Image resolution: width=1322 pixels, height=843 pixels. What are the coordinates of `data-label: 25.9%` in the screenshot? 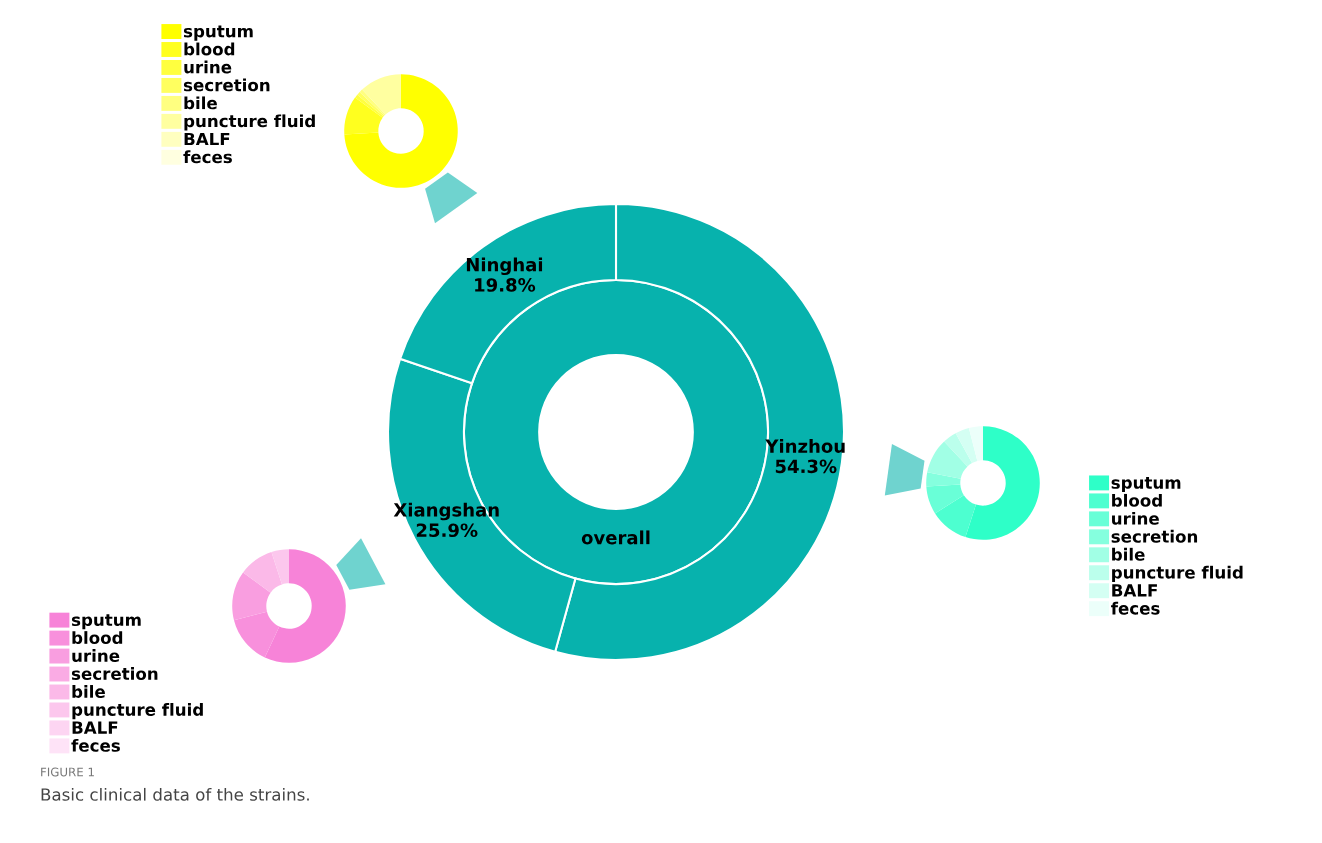 It's located at (447, 530).